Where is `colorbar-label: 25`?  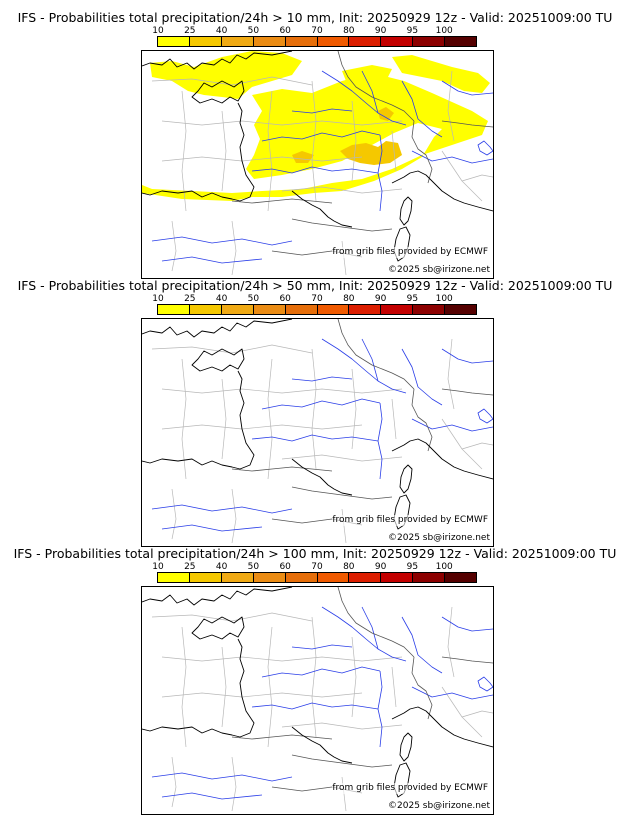
colorbar-label: 25 is located at coordinates (190, 567).